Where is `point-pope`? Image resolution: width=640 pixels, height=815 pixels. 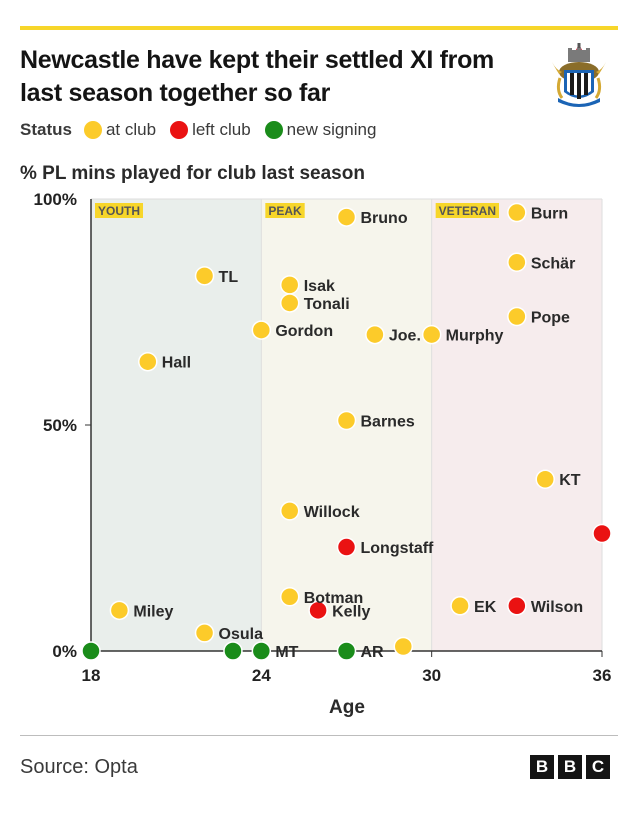
point-pope is located at coordinates (517, 316).